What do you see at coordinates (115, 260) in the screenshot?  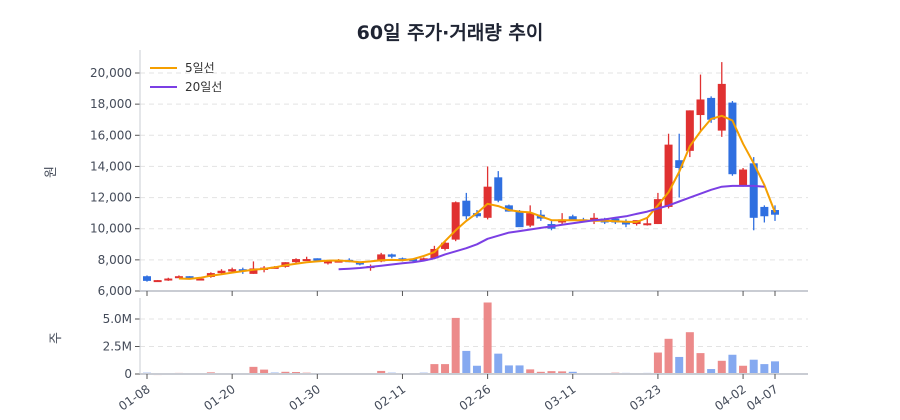 I see `price-ytick-label: 8,000` at bounding box center [115, 260].